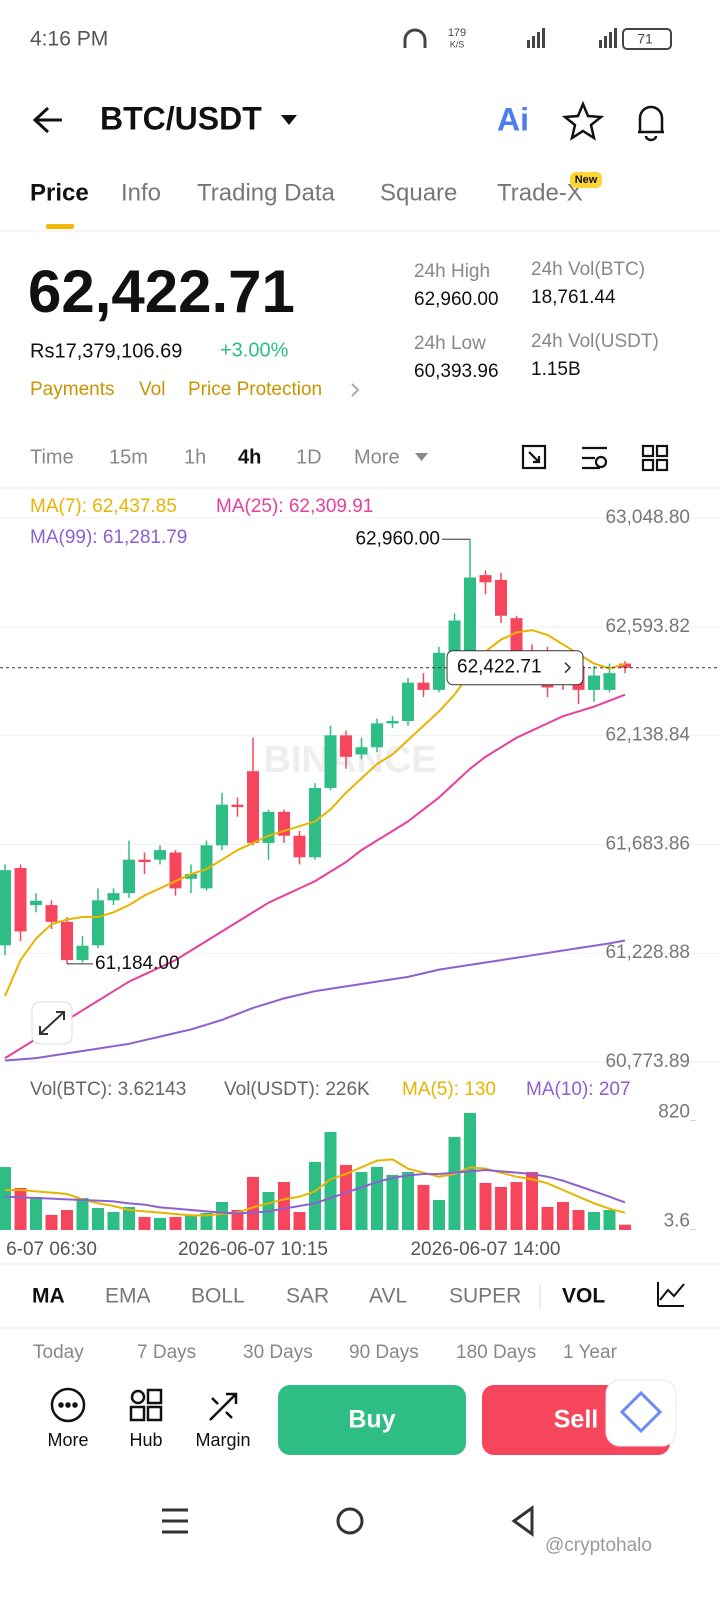 Image resolution: width=720 pixels, height=1612 pixels. I want to click on indicator: AVL, so click(388, 1296).